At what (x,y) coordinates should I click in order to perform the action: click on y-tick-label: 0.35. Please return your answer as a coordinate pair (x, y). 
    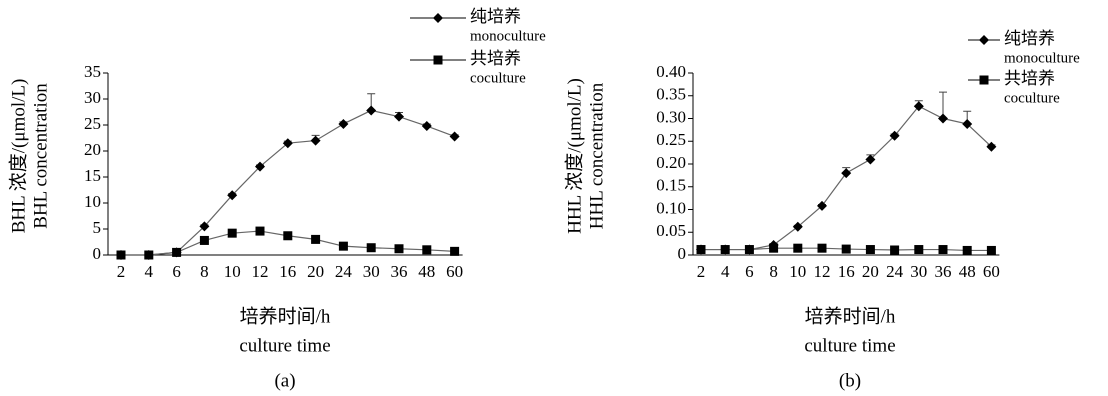
    Looking at the image, I should click on (671, 94).